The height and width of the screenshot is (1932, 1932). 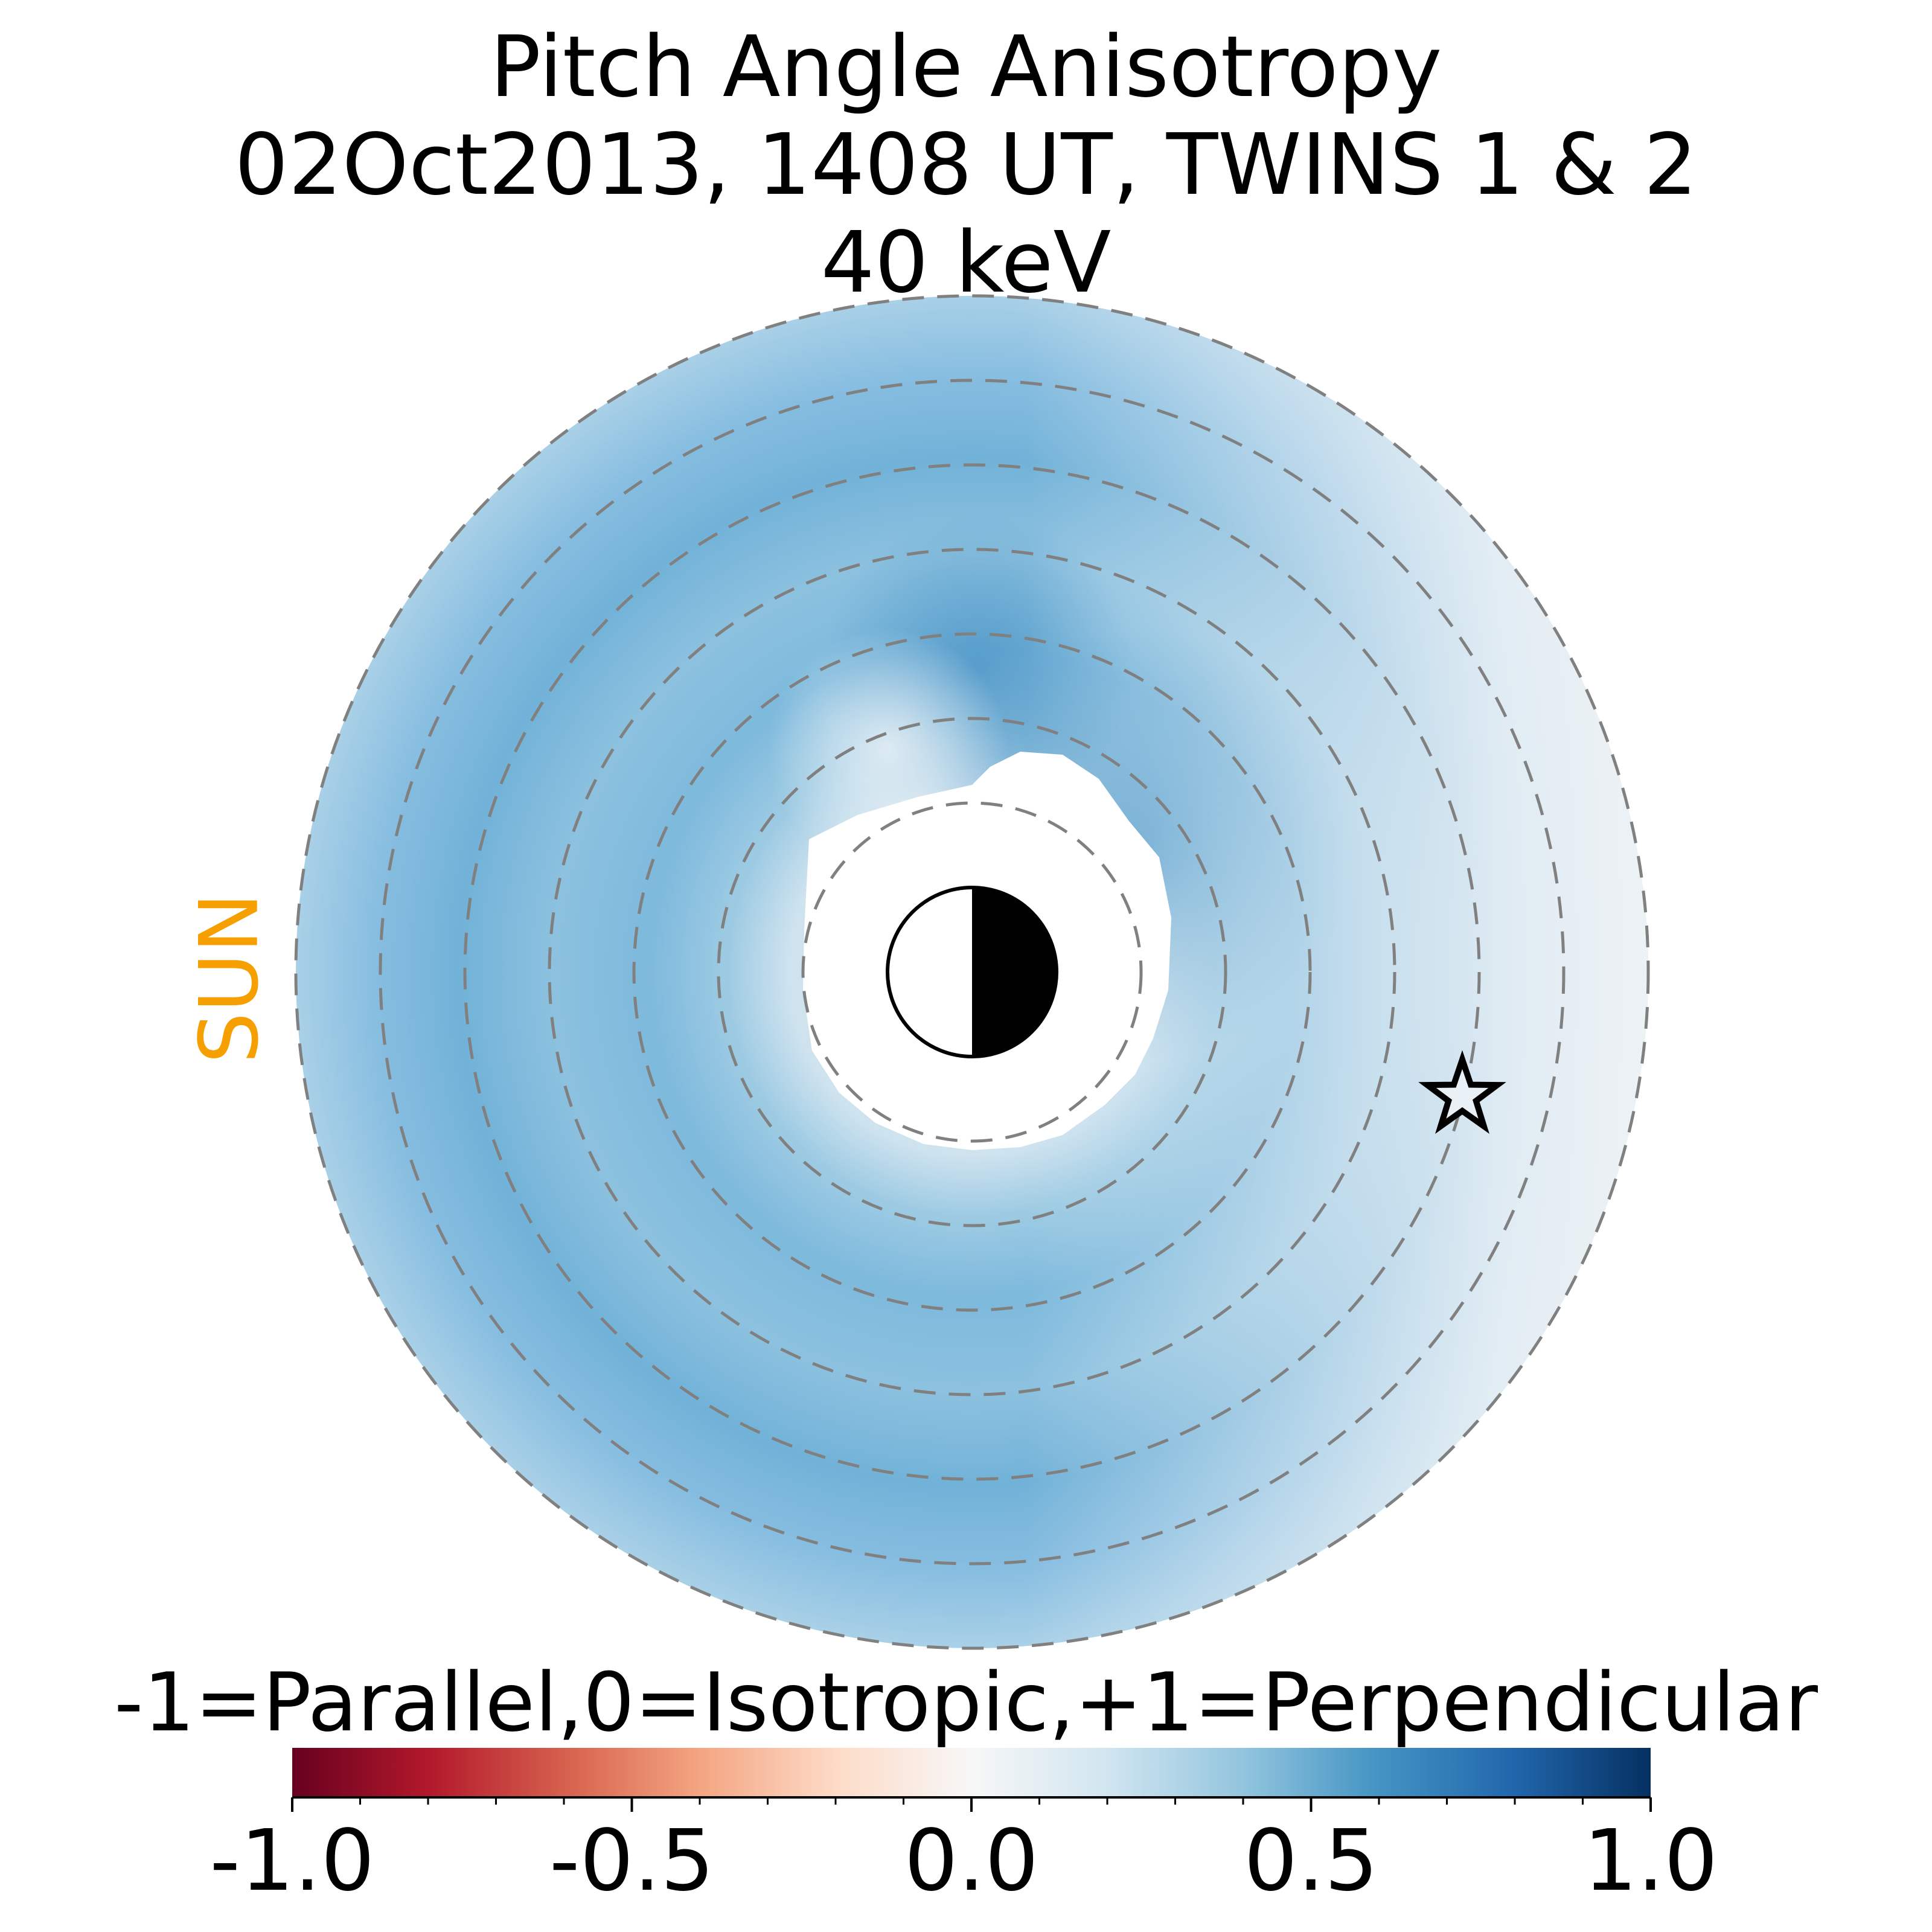 I want to click on star-marker-icon, so click(x=1462, y=1092).